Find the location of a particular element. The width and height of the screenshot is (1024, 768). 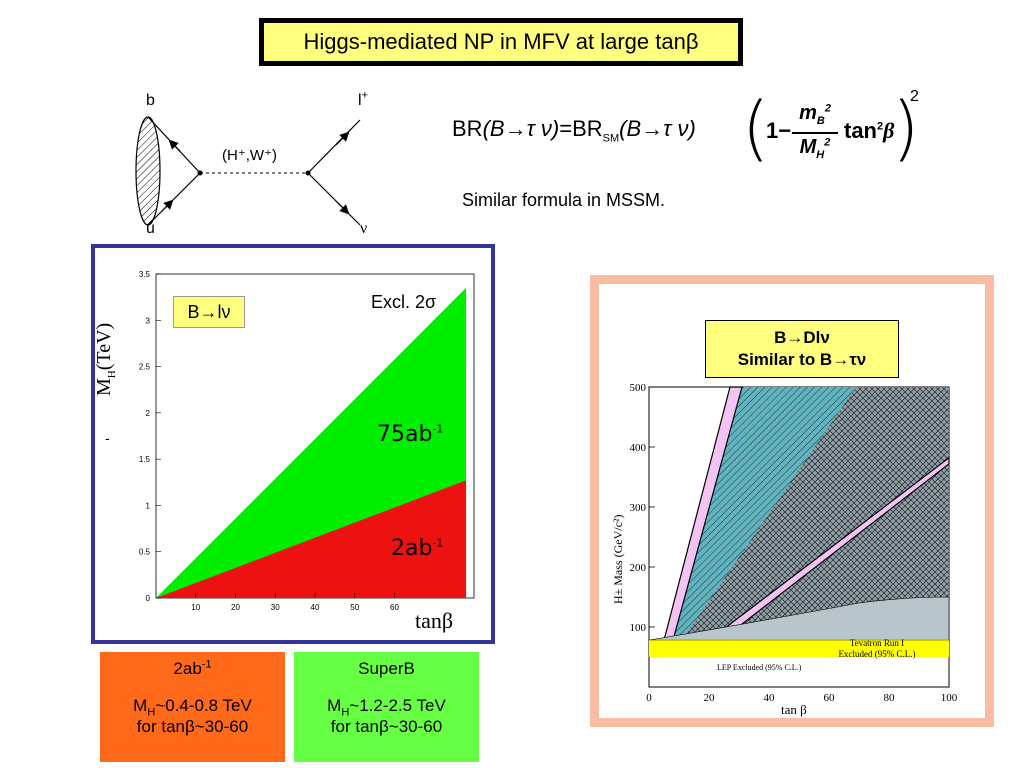

right-xtick-label: 40 is located at coordinates (770, 698).